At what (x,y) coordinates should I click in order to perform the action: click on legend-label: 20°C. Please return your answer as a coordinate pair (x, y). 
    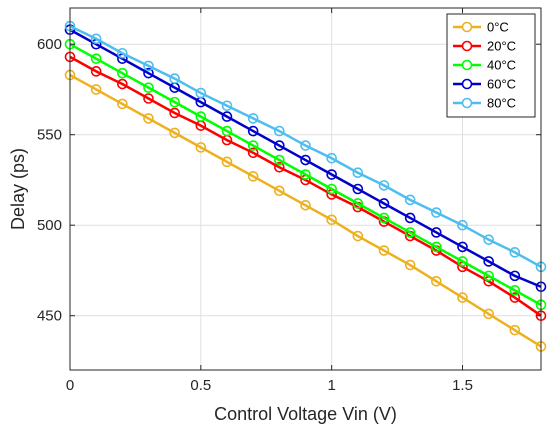
    Looking at the image, I should click on (501, 46).